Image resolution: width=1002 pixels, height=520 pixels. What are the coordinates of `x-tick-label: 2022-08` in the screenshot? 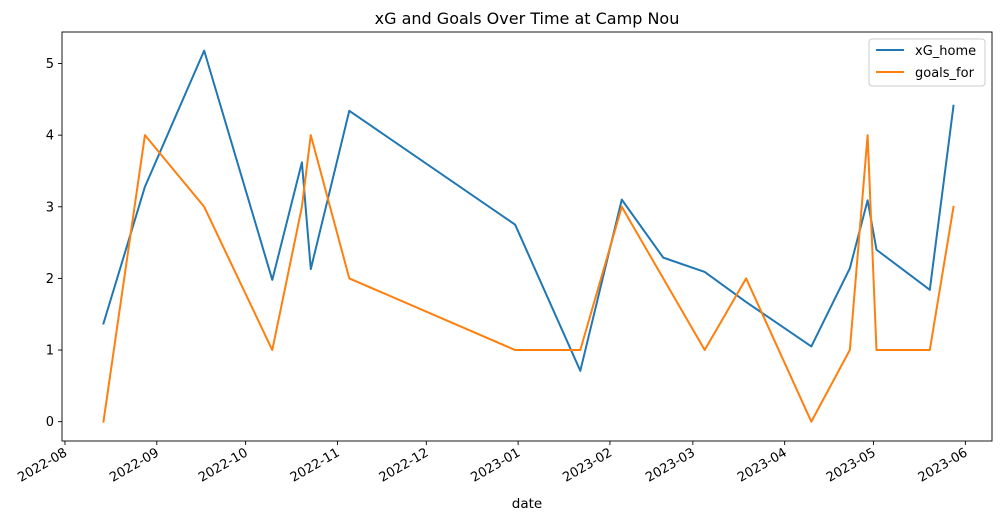 It's located at (42, 465).